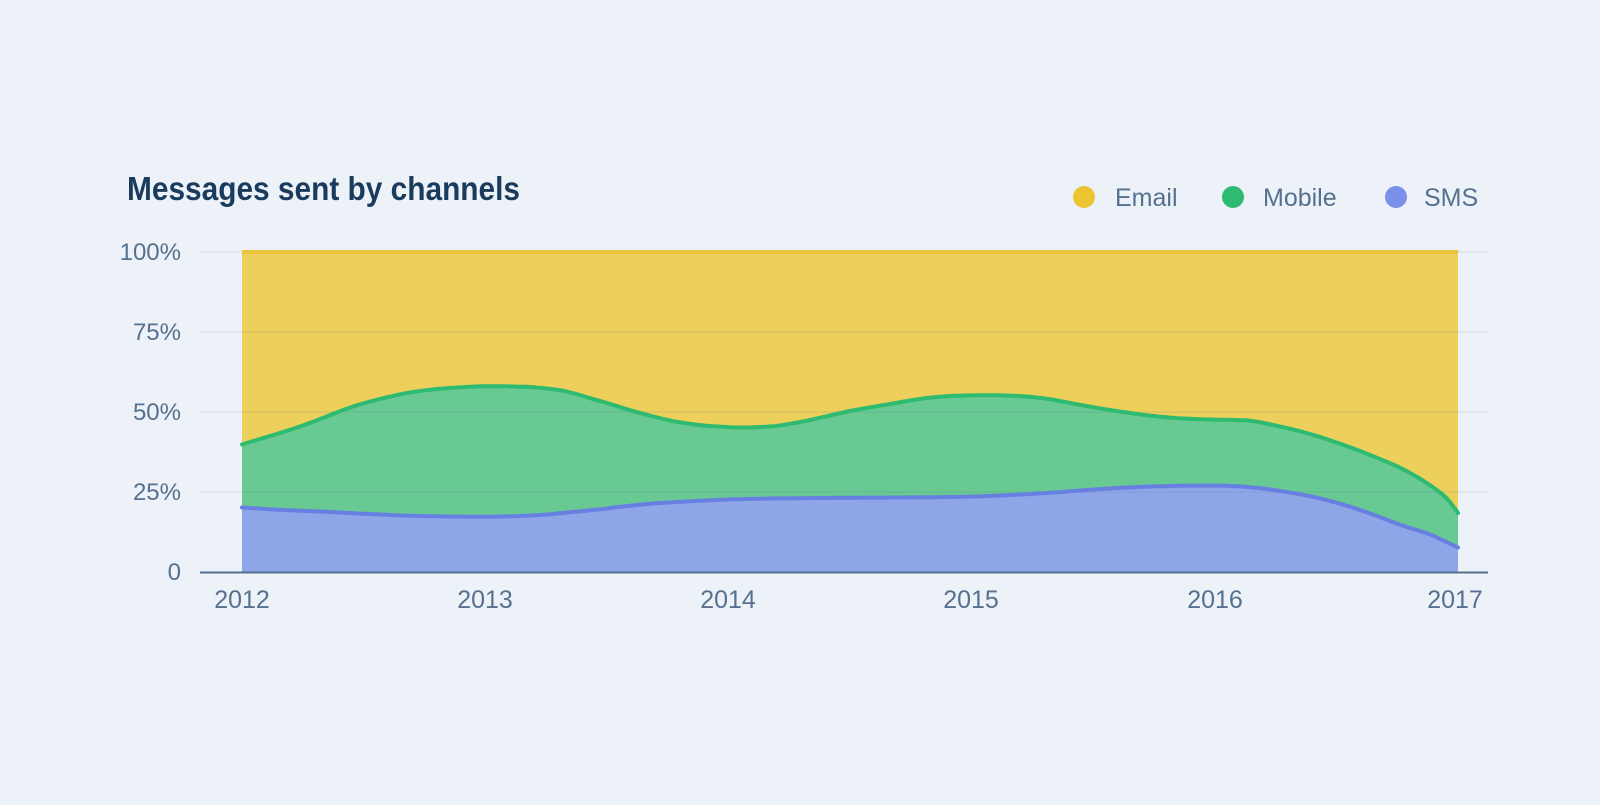 The width and height of the screenshot is (1600, 805). Describe the element at coordinates (157, 332) in the screenshot. I see `svg-text: 75%` at that location.